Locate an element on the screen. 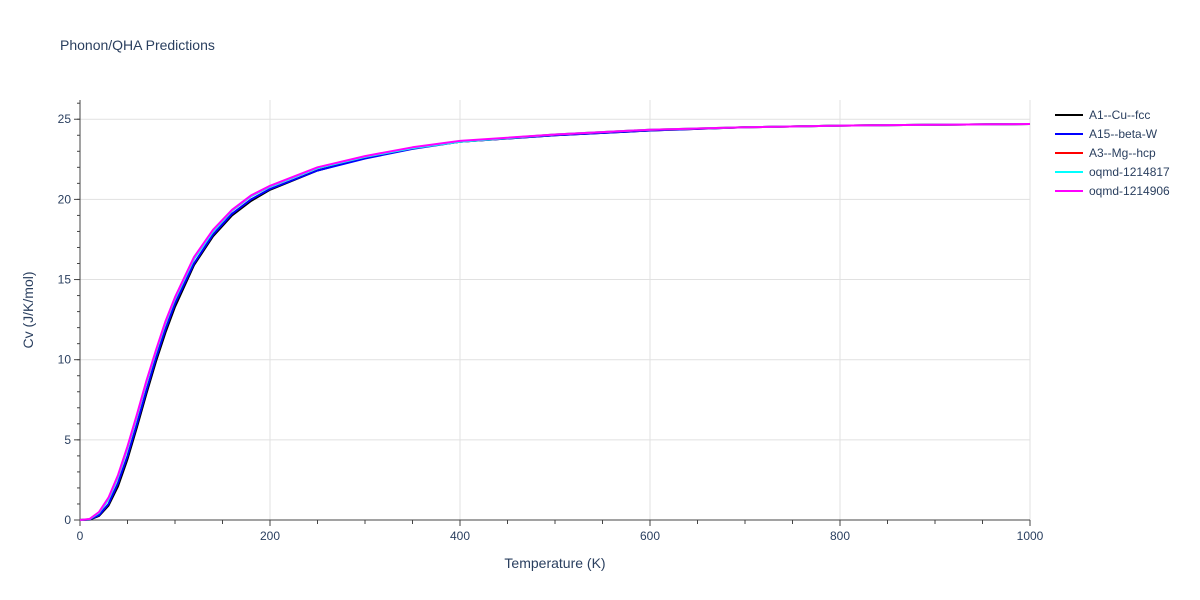 Image resolution: width=1200 pixels, height=600 pixels. legend-item: A15--beta-W is located at coordinates (1106, 134).